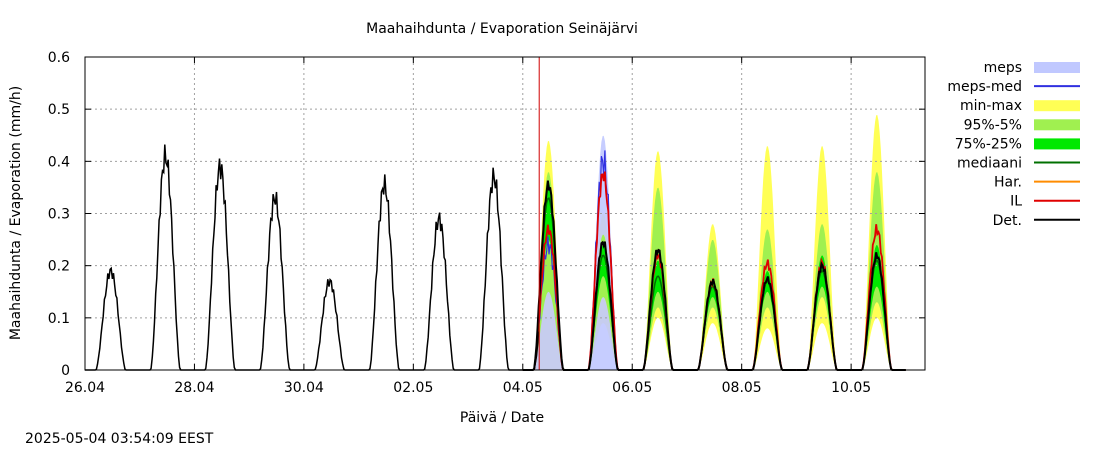 This screenshot has width=1100, height=450. Describe the element at coordinates (59, 267) in the screenshot. I see `y-tick-label: 0.2` at that location.